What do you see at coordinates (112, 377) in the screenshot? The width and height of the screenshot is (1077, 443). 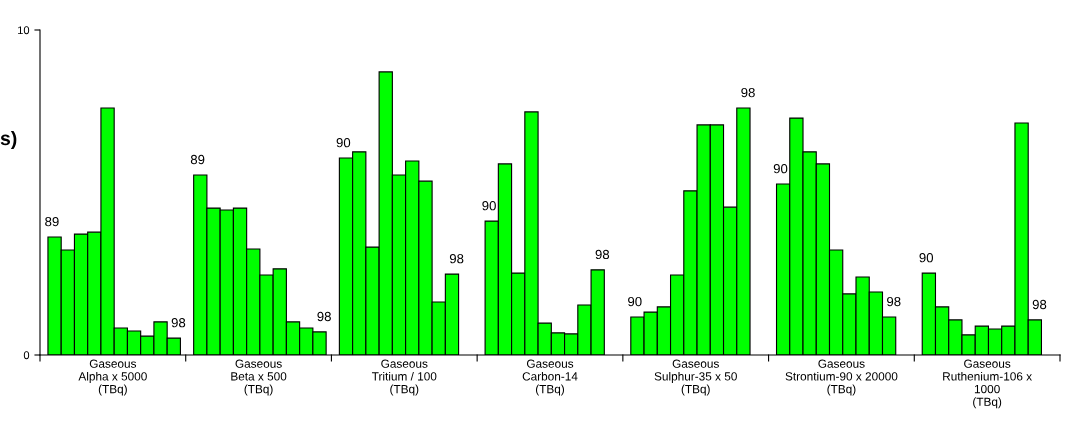 I see `x-tick-label: Gaseous Alpha x 5000 (TBq)` at bounding box center [112, 377].